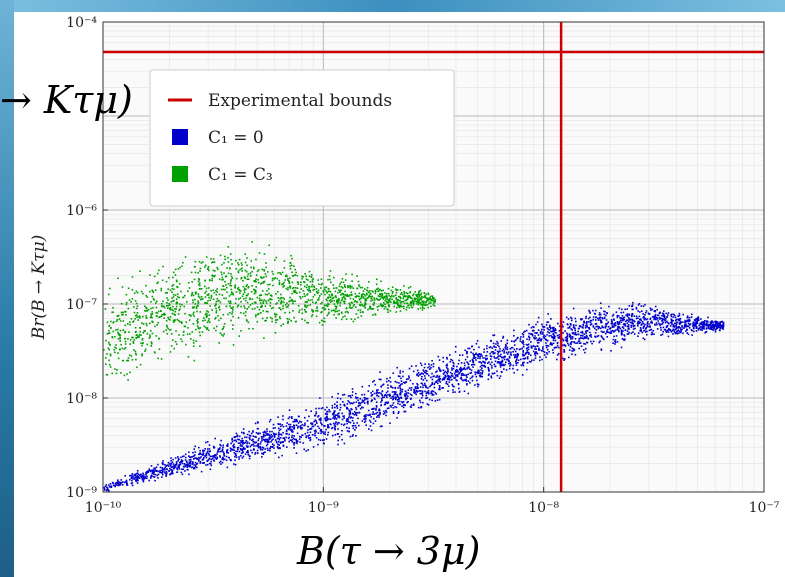 The height and width of the screenshot is (577, 785). What do you see at coordinates (7, 288) in the screenshot?
I see `slide-left-band` at bounding box center [7, 288].